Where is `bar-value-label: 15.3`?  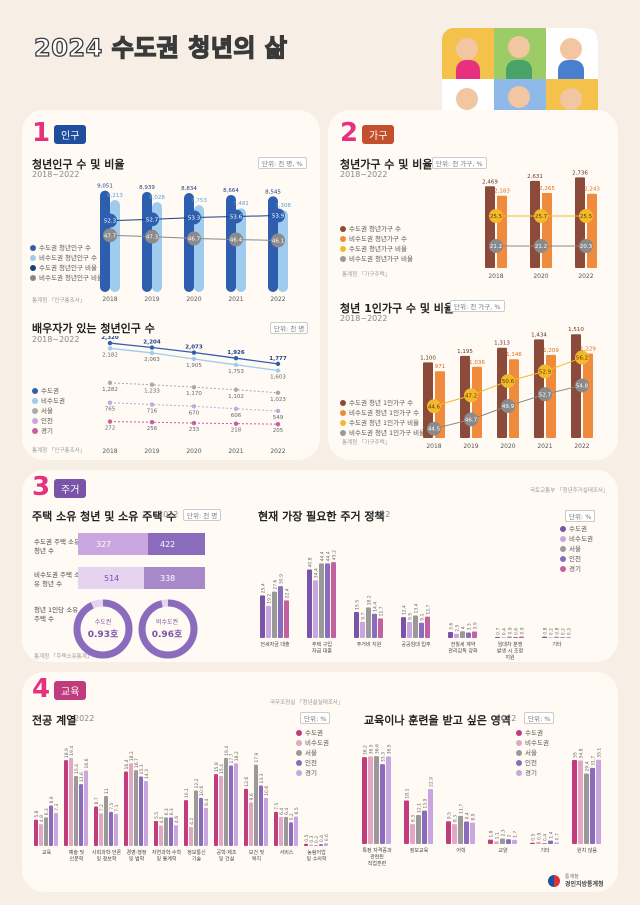
bar-value-label: 15.3 is located at coordinates (142, 769).